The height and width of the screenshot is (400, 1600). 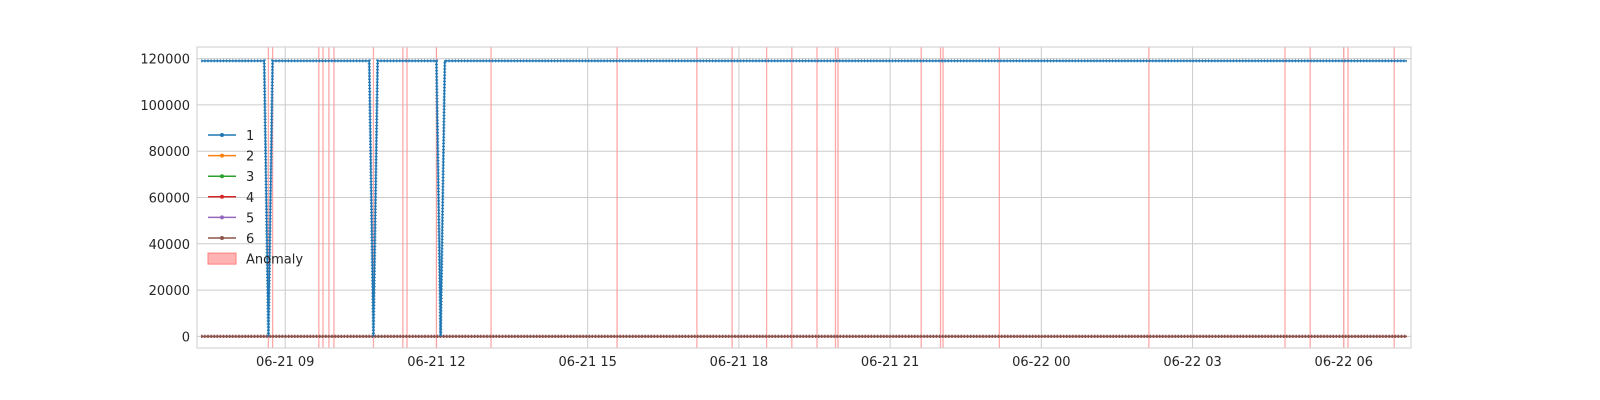 What do you see at coordinates (250, 198) in the screenshot?
I see `legend-label-4: 4` at bounding box center [250, 198].